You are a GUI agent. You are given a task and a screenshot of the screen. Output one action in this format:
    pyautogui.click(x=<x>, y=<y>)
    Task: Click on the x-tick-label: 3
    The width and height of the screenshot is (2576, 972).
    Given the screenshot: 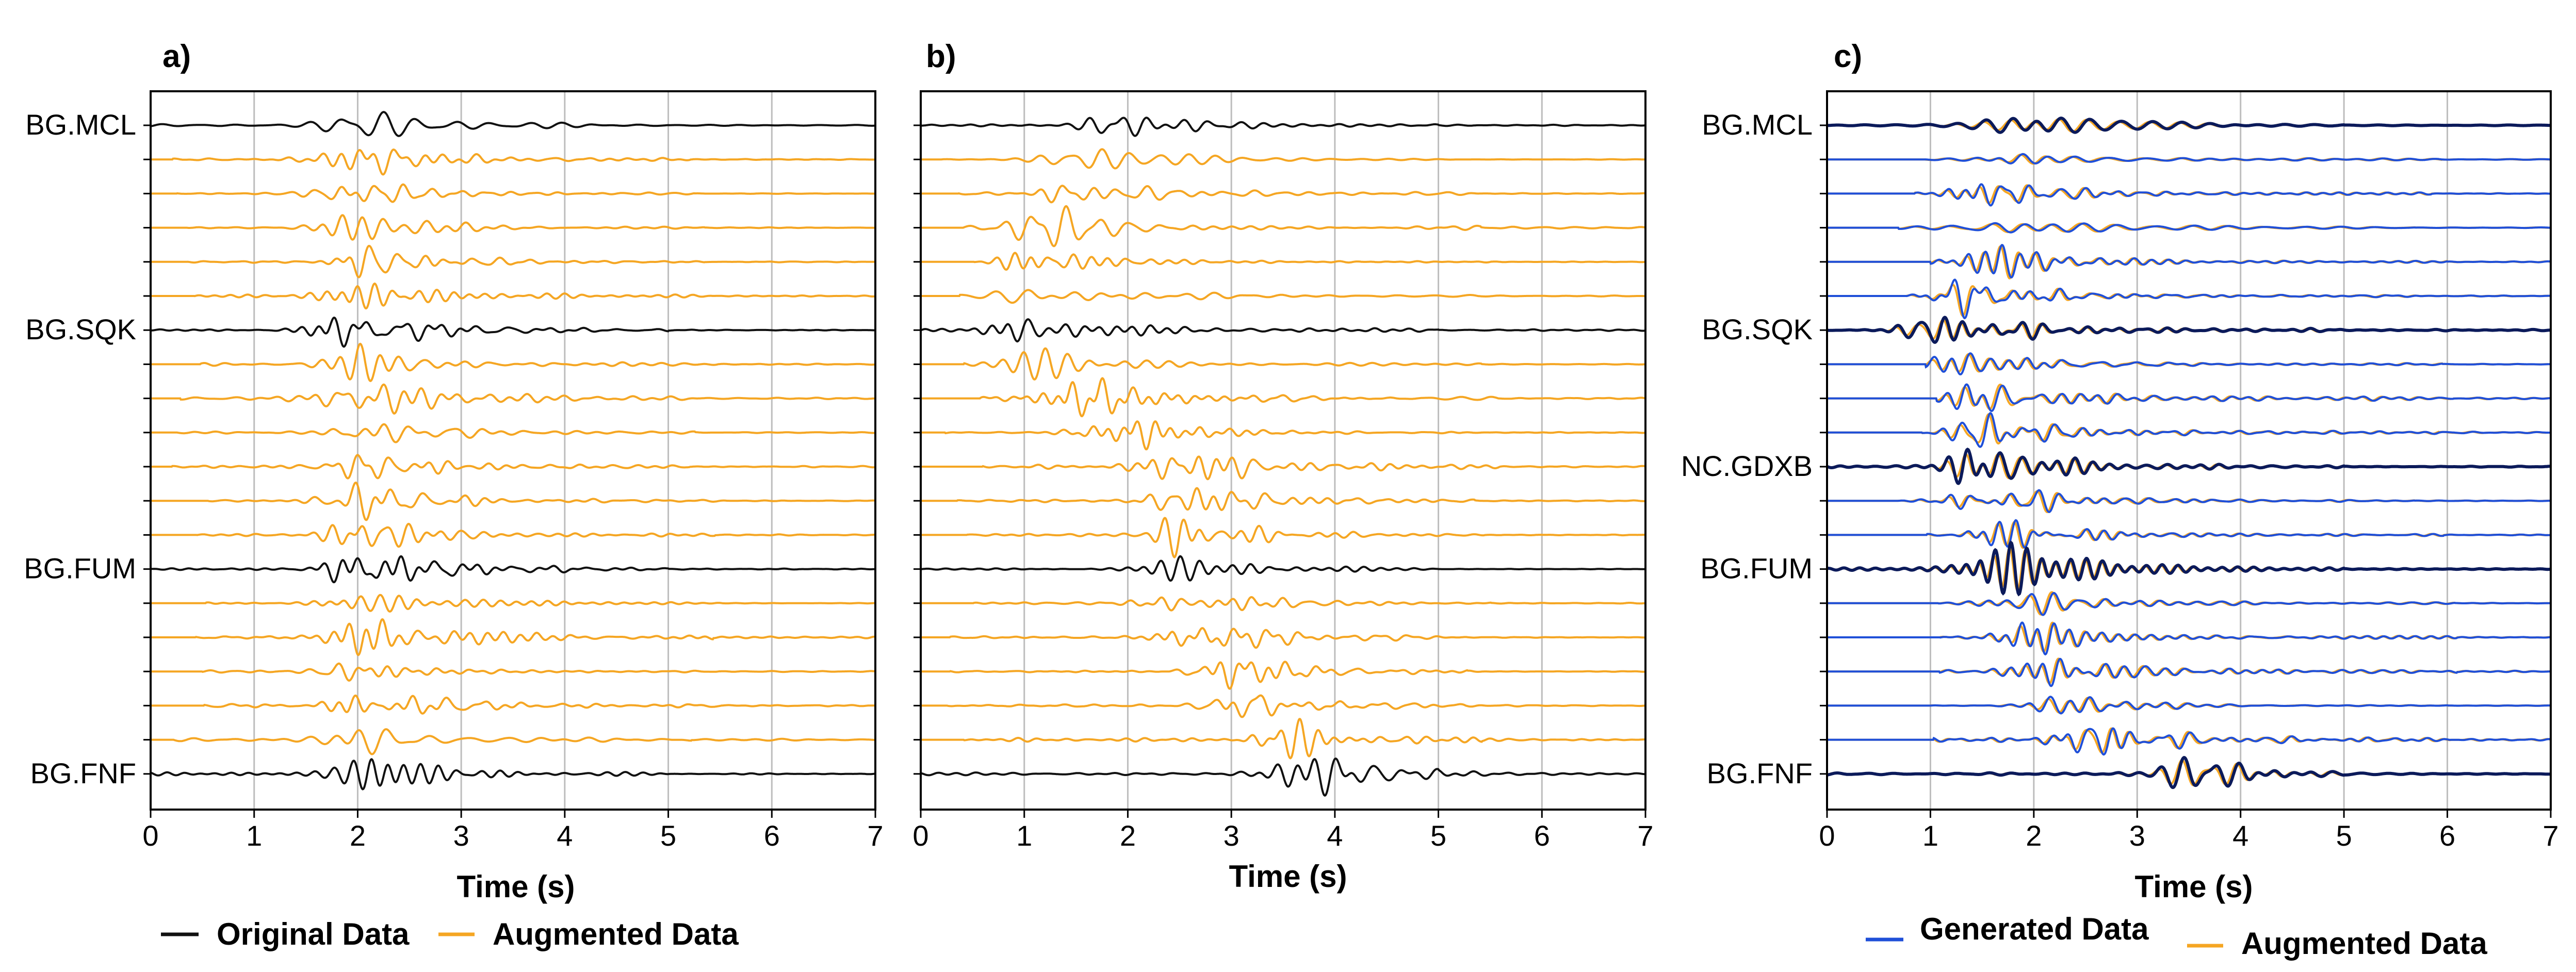 What is the action you would take?
    pyautogui.click(x=1232, y=835)
    